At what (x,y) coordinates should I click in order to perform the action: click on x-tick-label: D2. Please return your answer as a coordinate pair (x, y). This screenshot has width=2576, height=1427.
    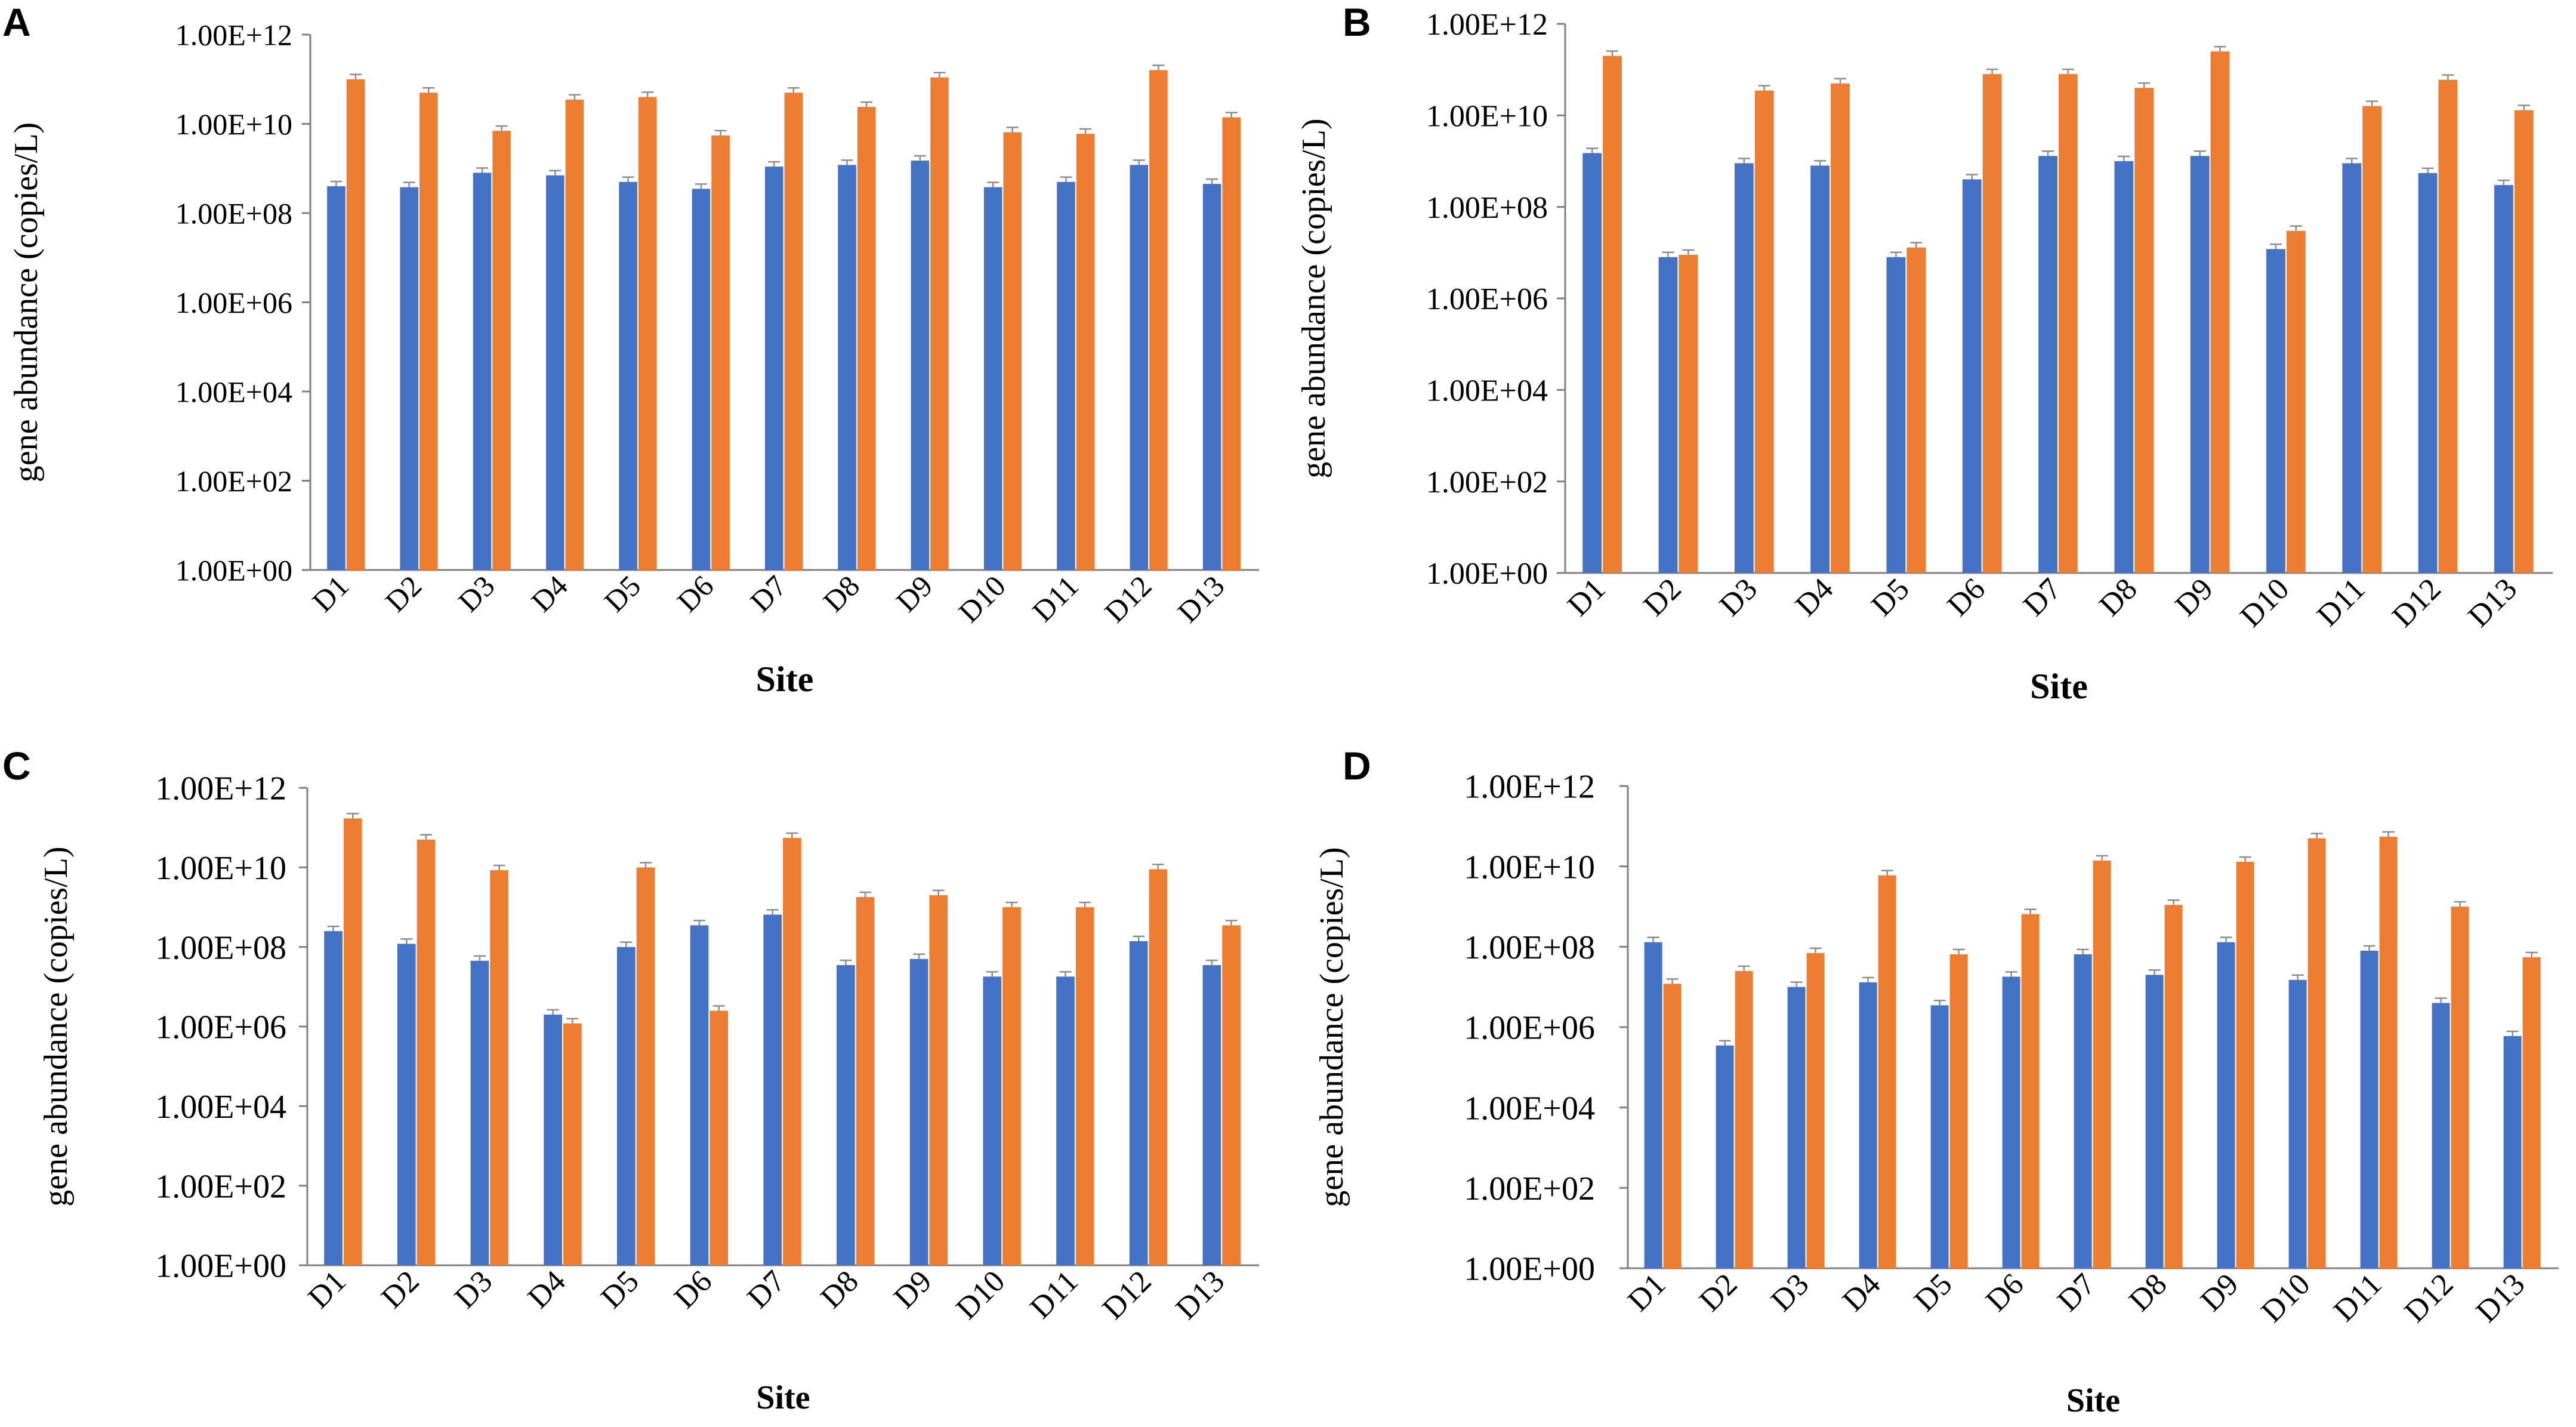
    Looking at the image, I should click on (400, 1289).